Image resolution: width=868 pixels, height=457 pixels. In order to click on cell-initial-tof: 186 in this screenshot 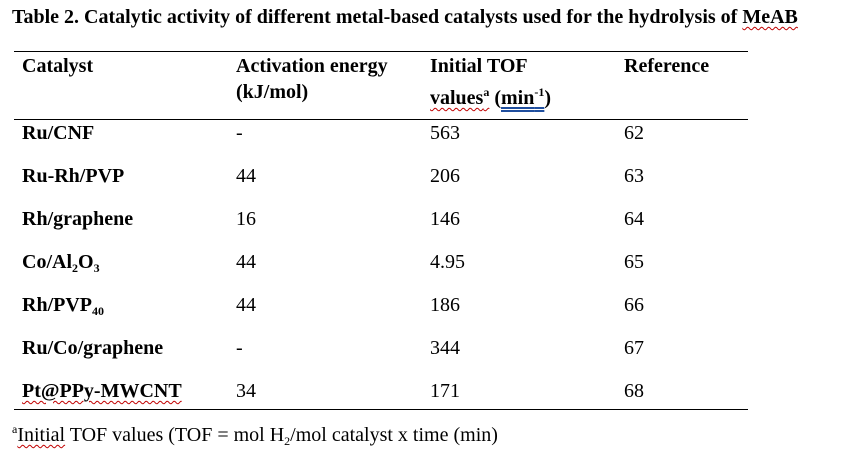, I will do `click(445, 305)`.